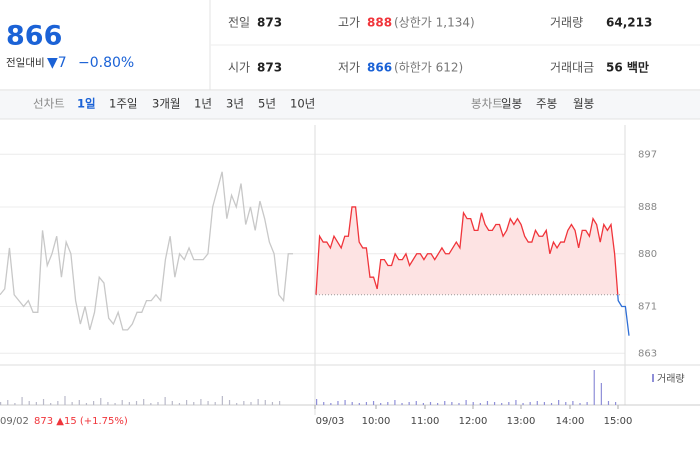 The width and height of the screenshot is (700, 454). Describe the element at coordinates (86, 104) in the screenshot. I see `tab: 1일` at that location.